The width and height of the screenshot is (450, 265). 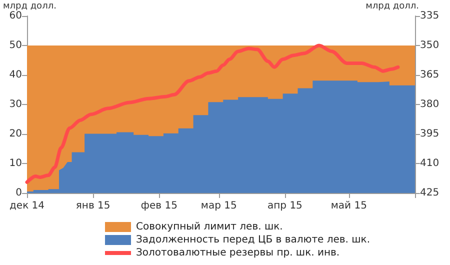 What do you see at coordinates (430, 163) in the screenshot?
I see `y2-tick-label: 410` at bounding box center [430, 163].